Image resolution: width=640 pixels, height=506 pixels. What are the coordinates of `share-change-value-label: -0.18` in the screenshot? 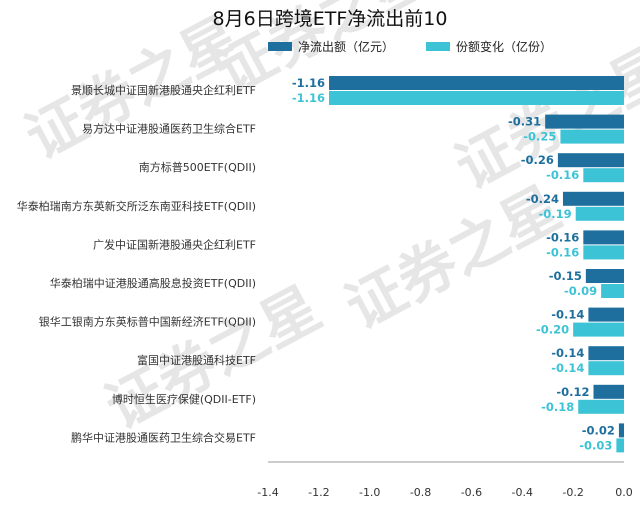 It's located at (557, 407).